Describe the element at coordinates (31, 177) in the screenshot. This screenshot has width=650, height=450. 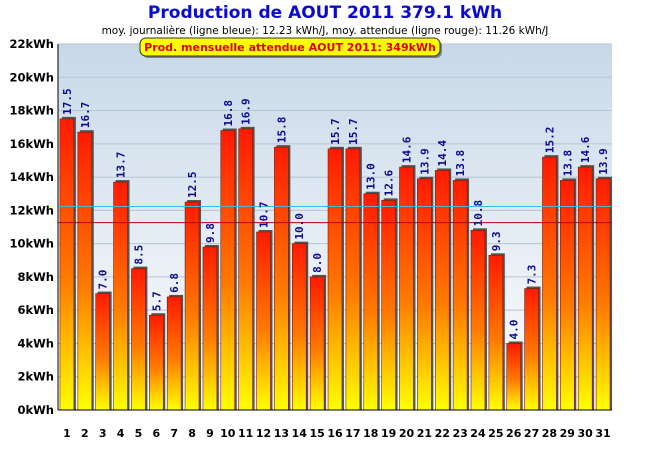
I see `y-tick-label: 14kWh` at that location.